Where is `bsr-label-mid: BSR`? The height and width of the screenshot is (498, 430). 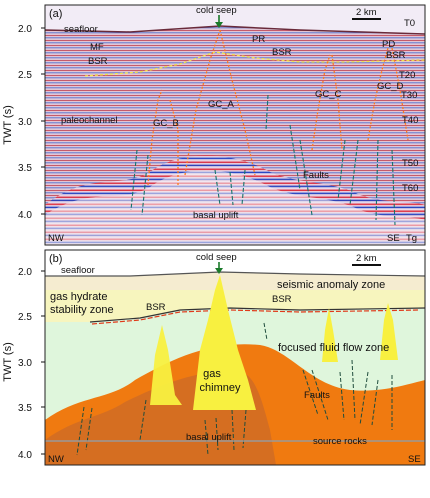 bsr-label-mid: BSR is located at coordinates (282, 52).